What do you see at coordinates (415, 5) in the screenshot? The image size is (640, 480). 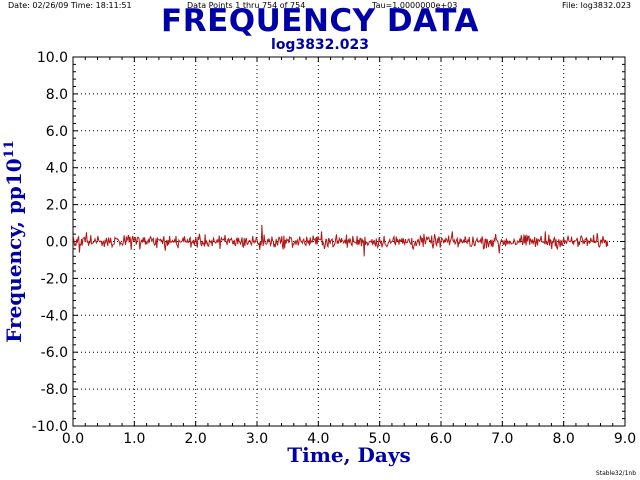 I see `header-tau: Tau=1.0000000e+03` at bounding box center [415, 5].